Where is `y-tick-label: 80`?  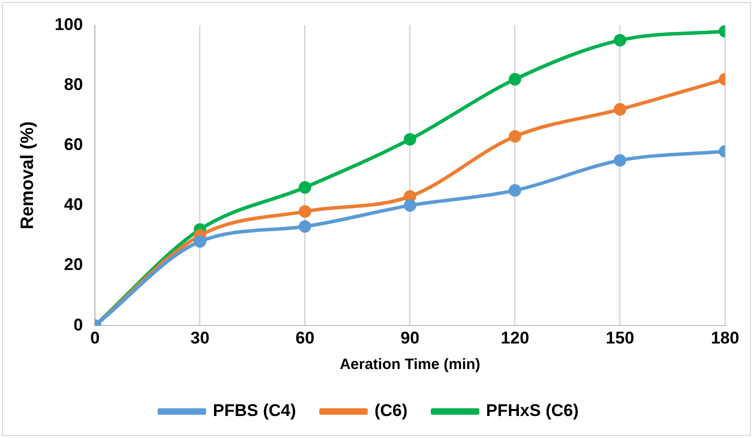 y-tick-label: 80 is located at coordinates (73, 84).